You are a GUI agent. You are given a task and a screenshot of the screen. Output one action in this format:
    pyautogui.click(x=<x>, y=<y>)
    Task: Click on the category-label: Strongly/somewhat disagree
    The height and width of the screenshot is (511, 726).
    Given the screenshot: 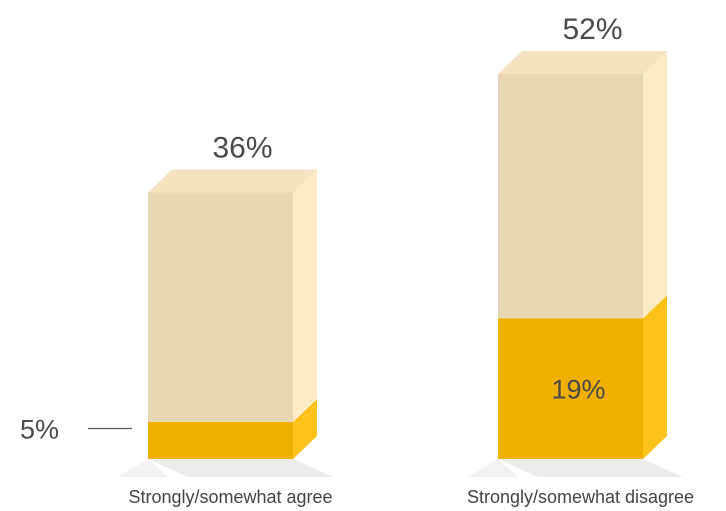 What is the action you would take?
    pyautogui.click(x=580, y=497)
    